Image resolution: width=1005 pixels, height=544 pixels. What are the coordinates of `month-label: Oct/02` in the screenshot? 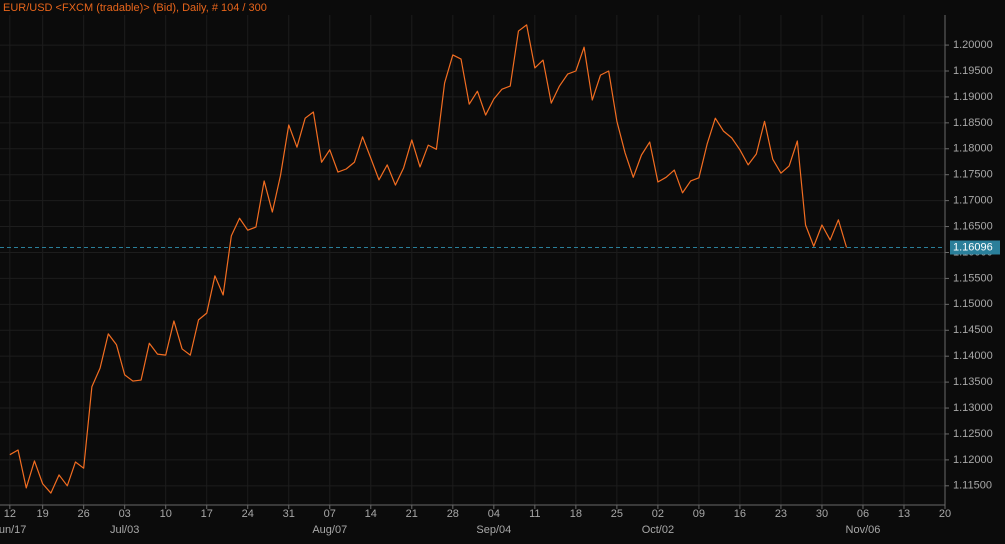 It's located at (658, 530).